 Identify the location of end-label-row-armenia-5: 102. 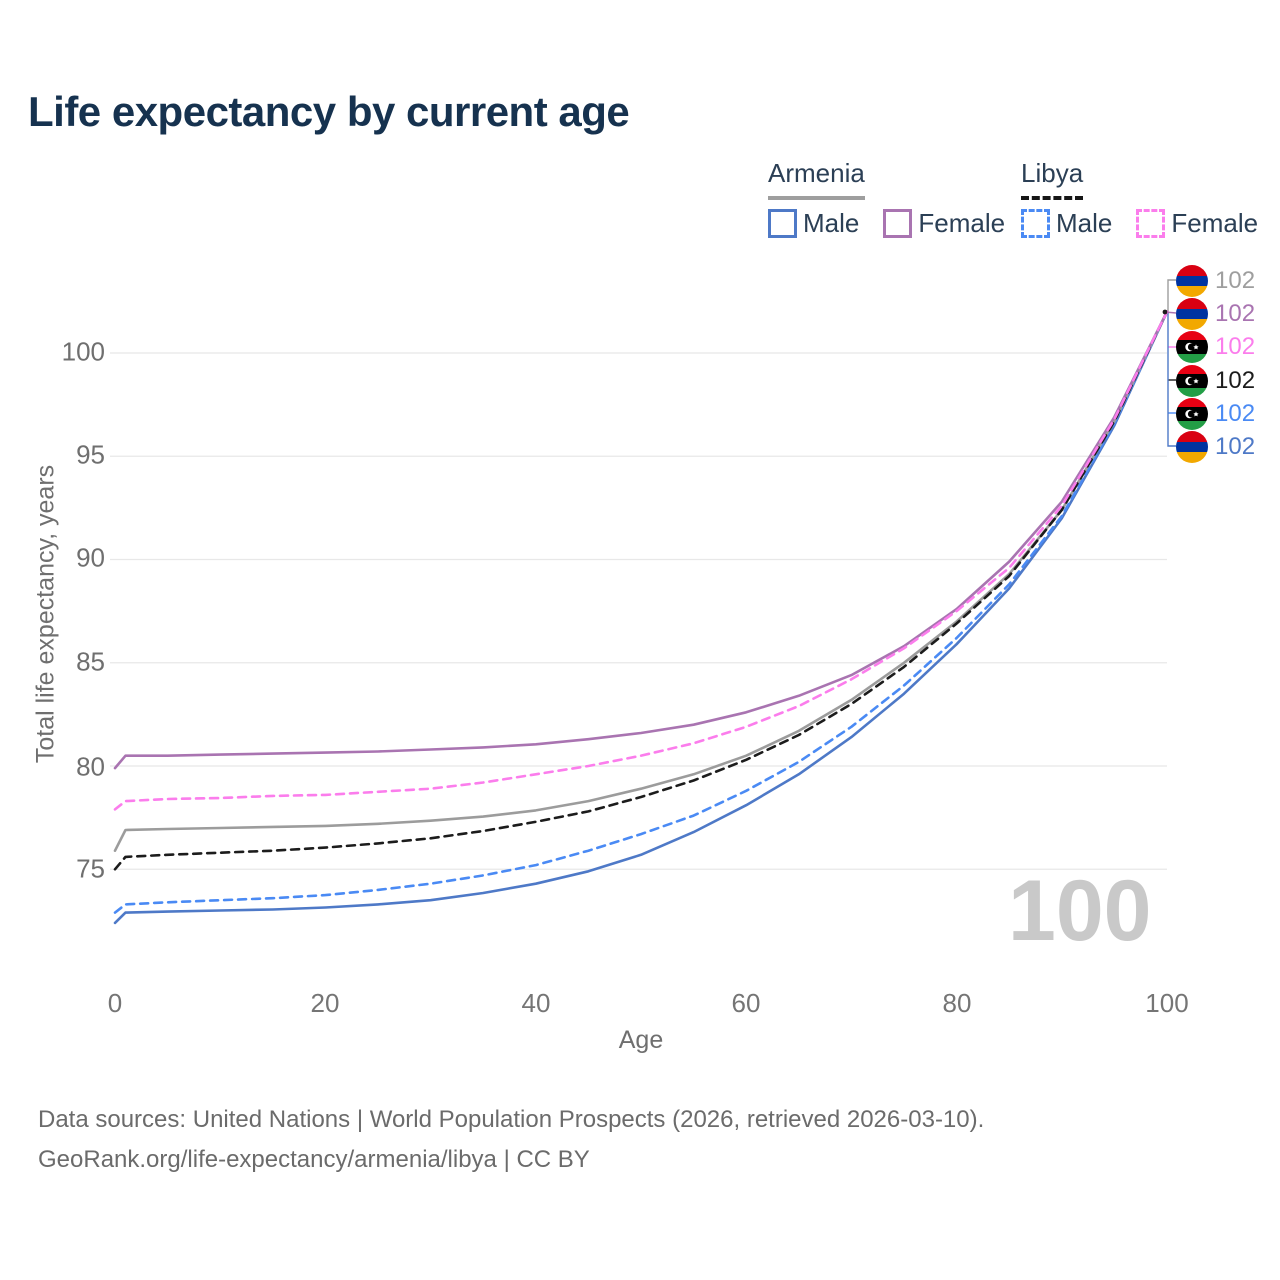
(1215, 446).